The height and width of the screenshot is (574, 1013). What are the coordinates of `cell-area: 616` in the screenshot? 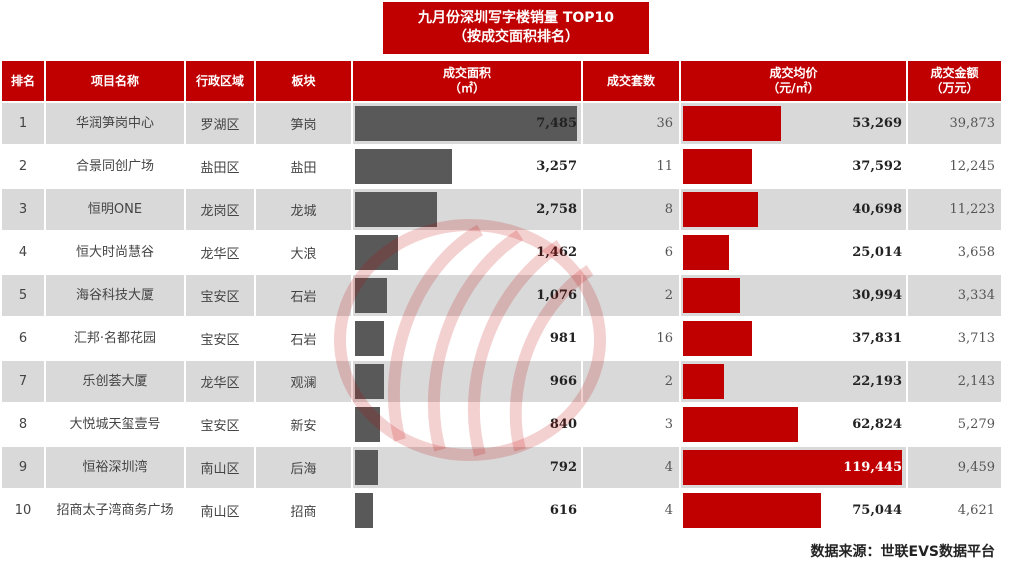 It's located at (468, 511).